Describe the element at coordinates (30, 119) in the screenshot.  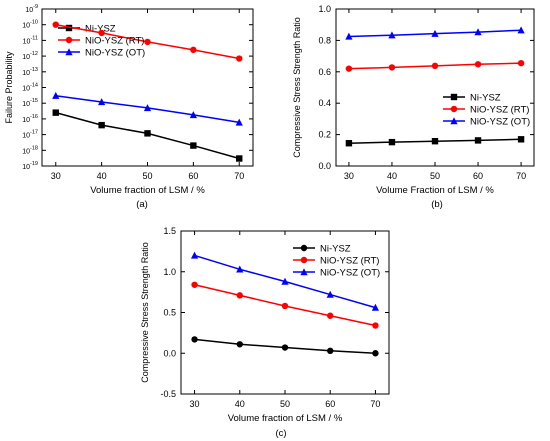
I see `y-tick-label: 10-16` at that location.